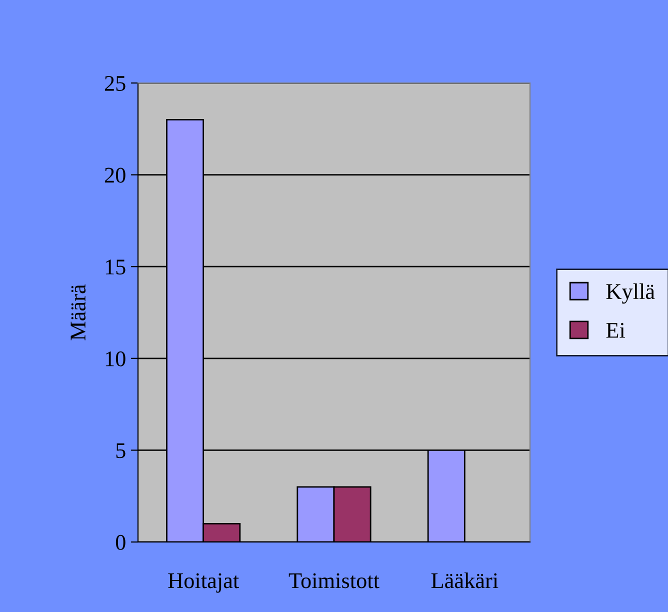 The image size is (668, 612). What do you see at coordinates (121, 450) in the screenshot?
I see `y-tick-label: 5` at bounding box center [121, 450].